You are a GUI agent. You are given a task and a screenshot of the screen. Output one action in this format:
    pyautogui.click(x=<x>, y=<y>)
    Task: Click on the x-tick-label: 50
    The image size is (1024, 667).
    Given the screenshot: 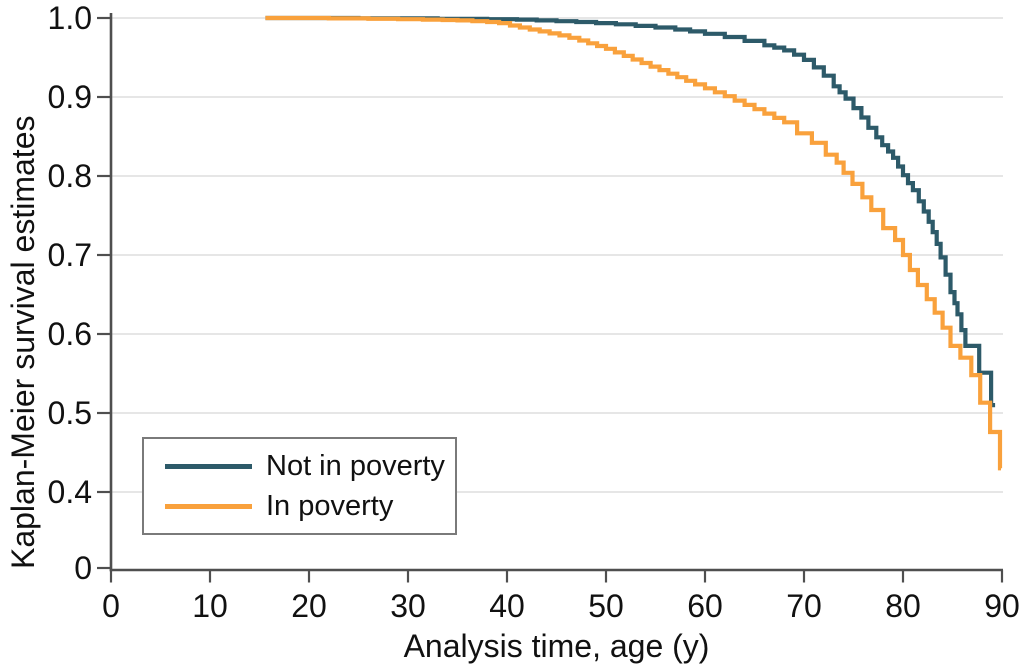 What is the action you would take?
    pyautogui.click(x=606, y=606)
    